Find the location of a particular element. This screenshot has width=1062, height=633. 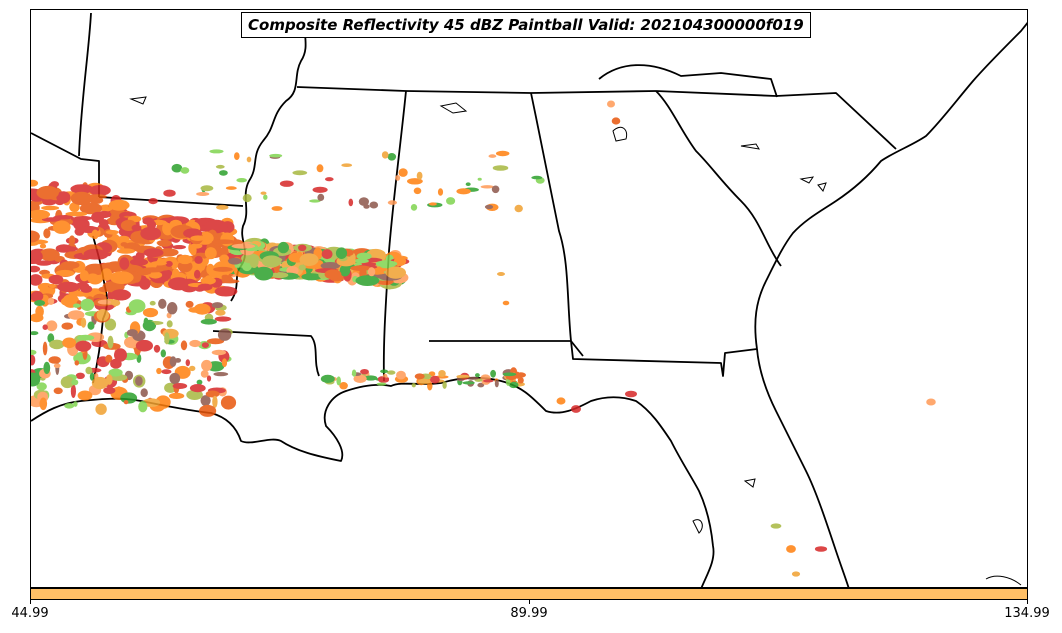

ms-al-border is located at coordinates (394, 236).